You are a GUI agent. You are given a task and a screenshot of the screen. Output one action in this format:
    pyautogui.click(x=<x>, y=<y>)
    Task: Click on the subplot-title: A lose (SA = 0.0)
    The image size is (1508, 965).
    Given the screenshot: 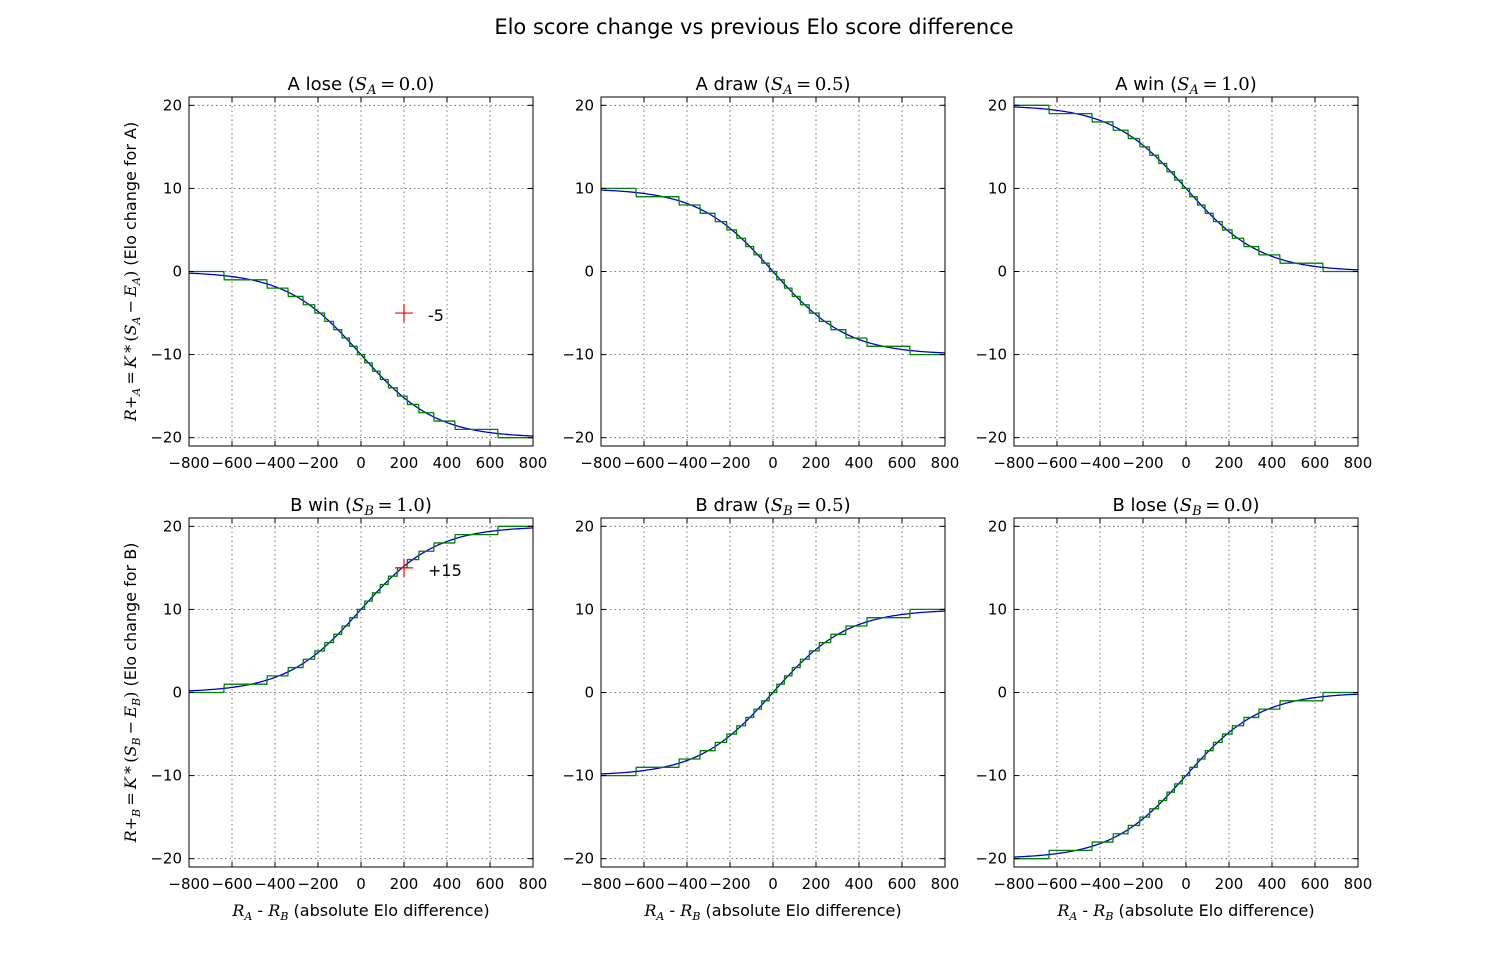 What is the action you would take?
    pyautogui.click(x=361, y=86)
    